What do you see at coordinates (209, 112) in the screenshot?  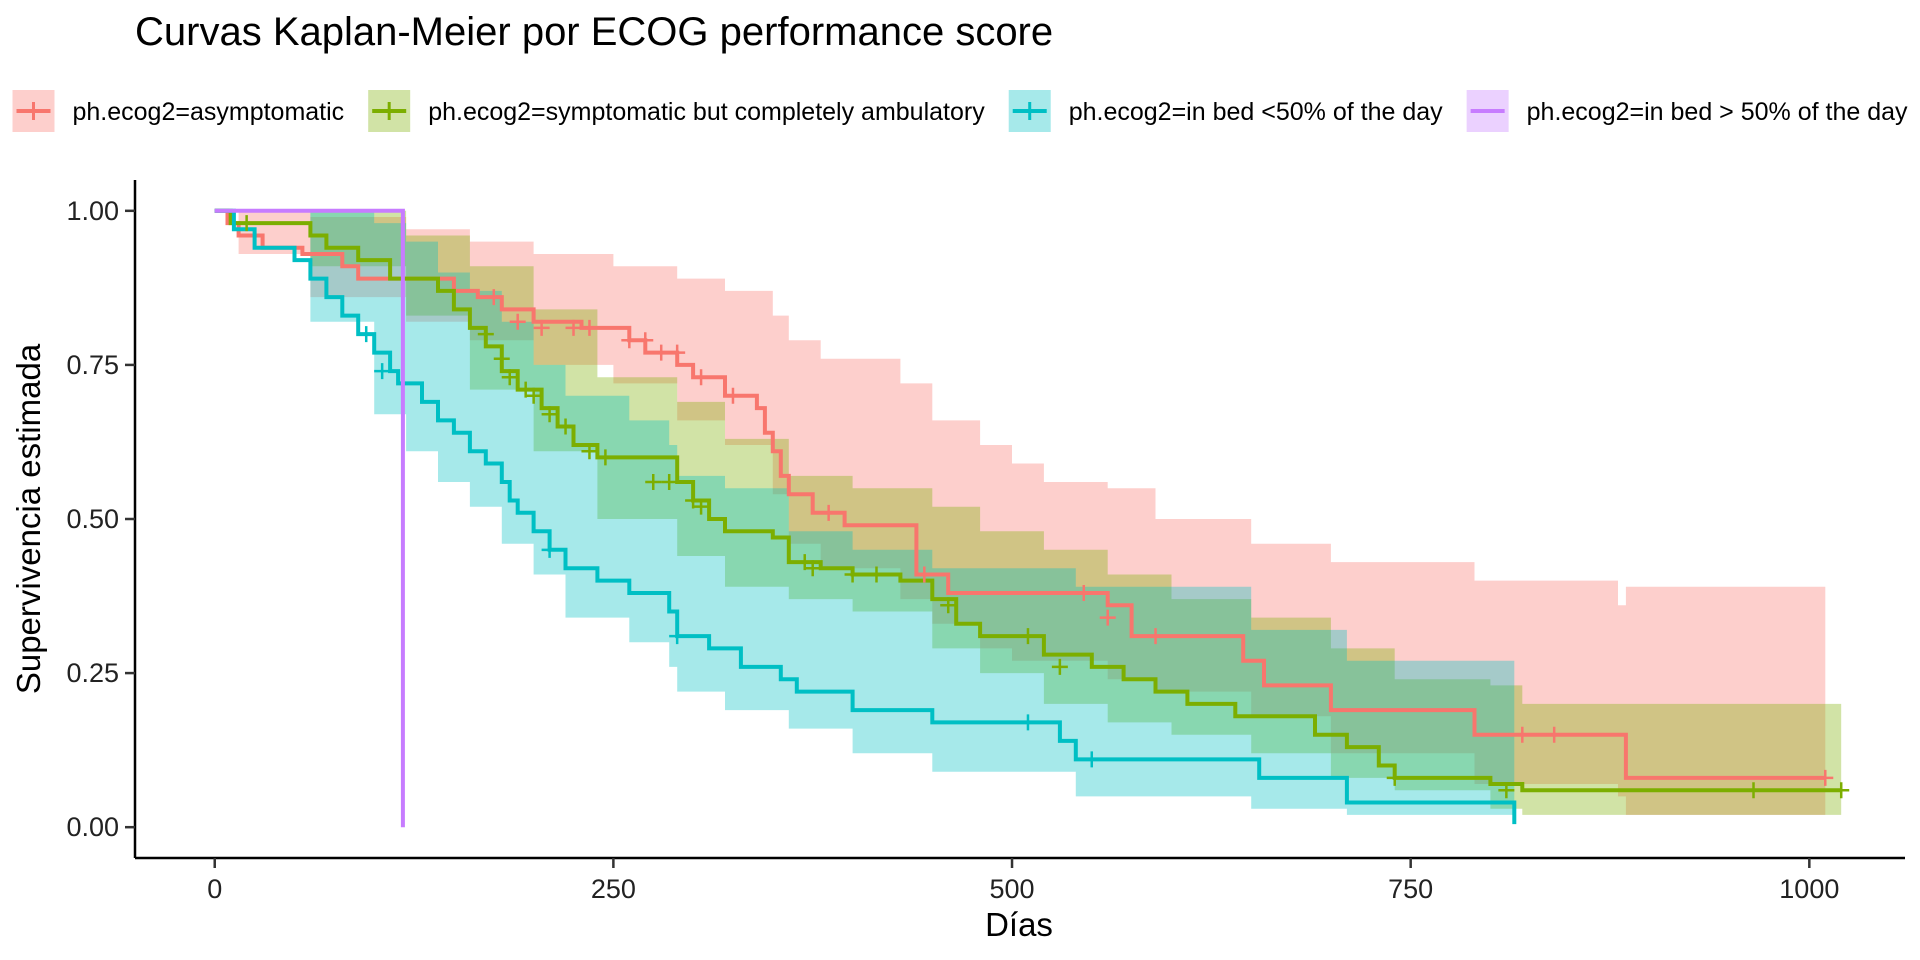 I see `legend-label-1: ph.ecog2=asymptomatic` at bounding box center [209, 112].